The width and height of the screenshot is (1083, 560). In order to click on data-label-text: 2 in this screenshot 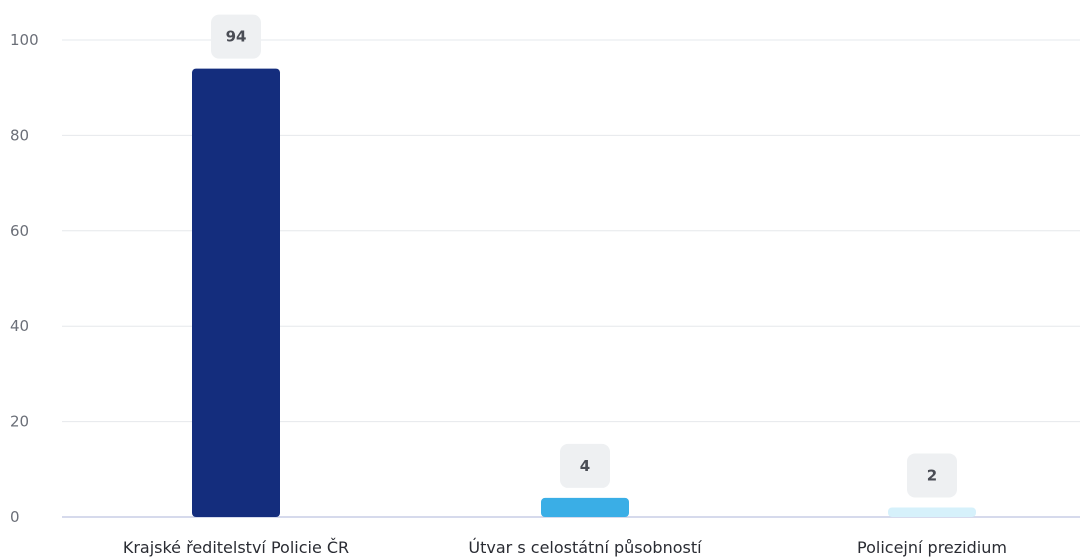, I will do `click(932, 475)`.